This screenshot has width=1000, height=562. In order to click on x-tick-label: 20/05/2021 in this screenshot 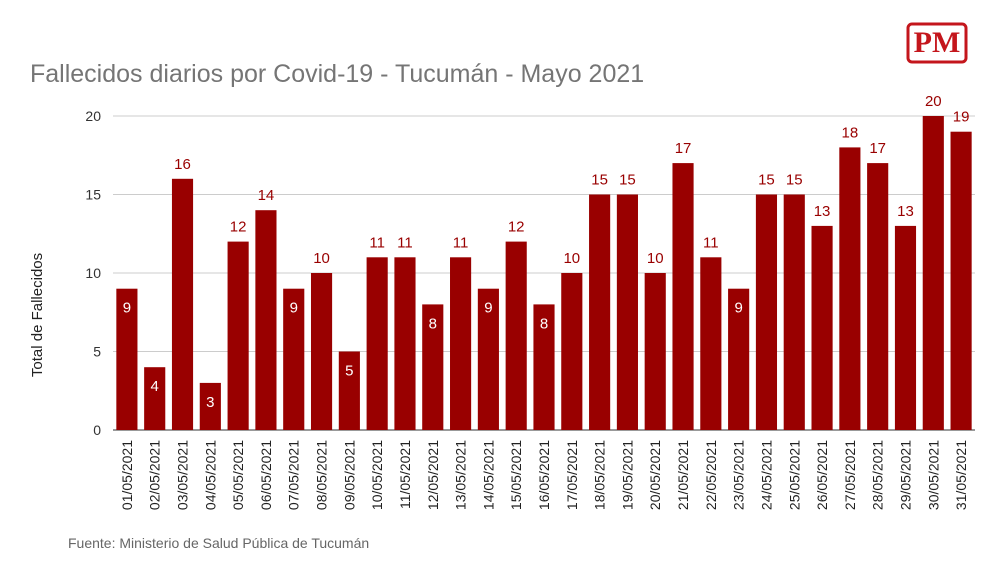, I will do `click(655, 475)`.